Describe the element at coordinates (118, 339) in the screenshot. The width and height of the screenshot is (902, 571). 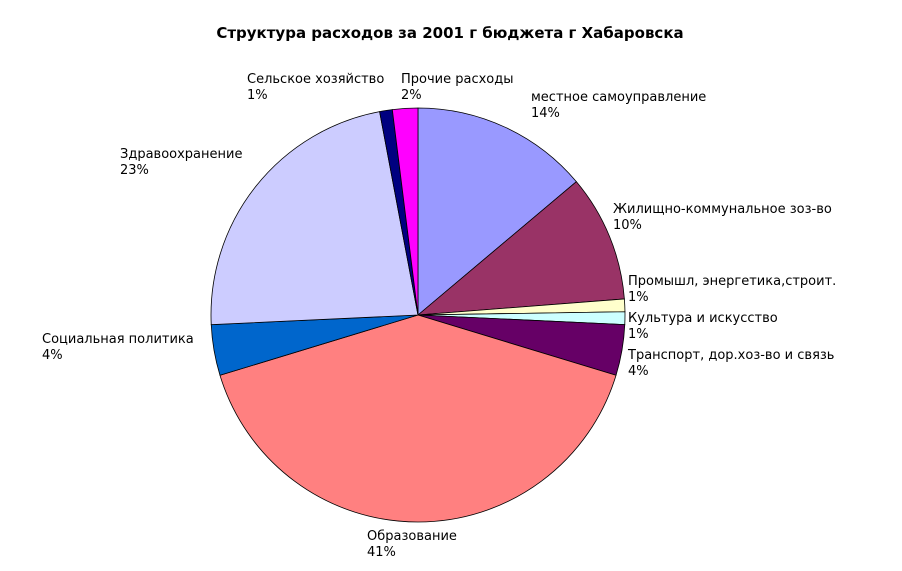
I see `slice-label: Социальная политика` at that location.